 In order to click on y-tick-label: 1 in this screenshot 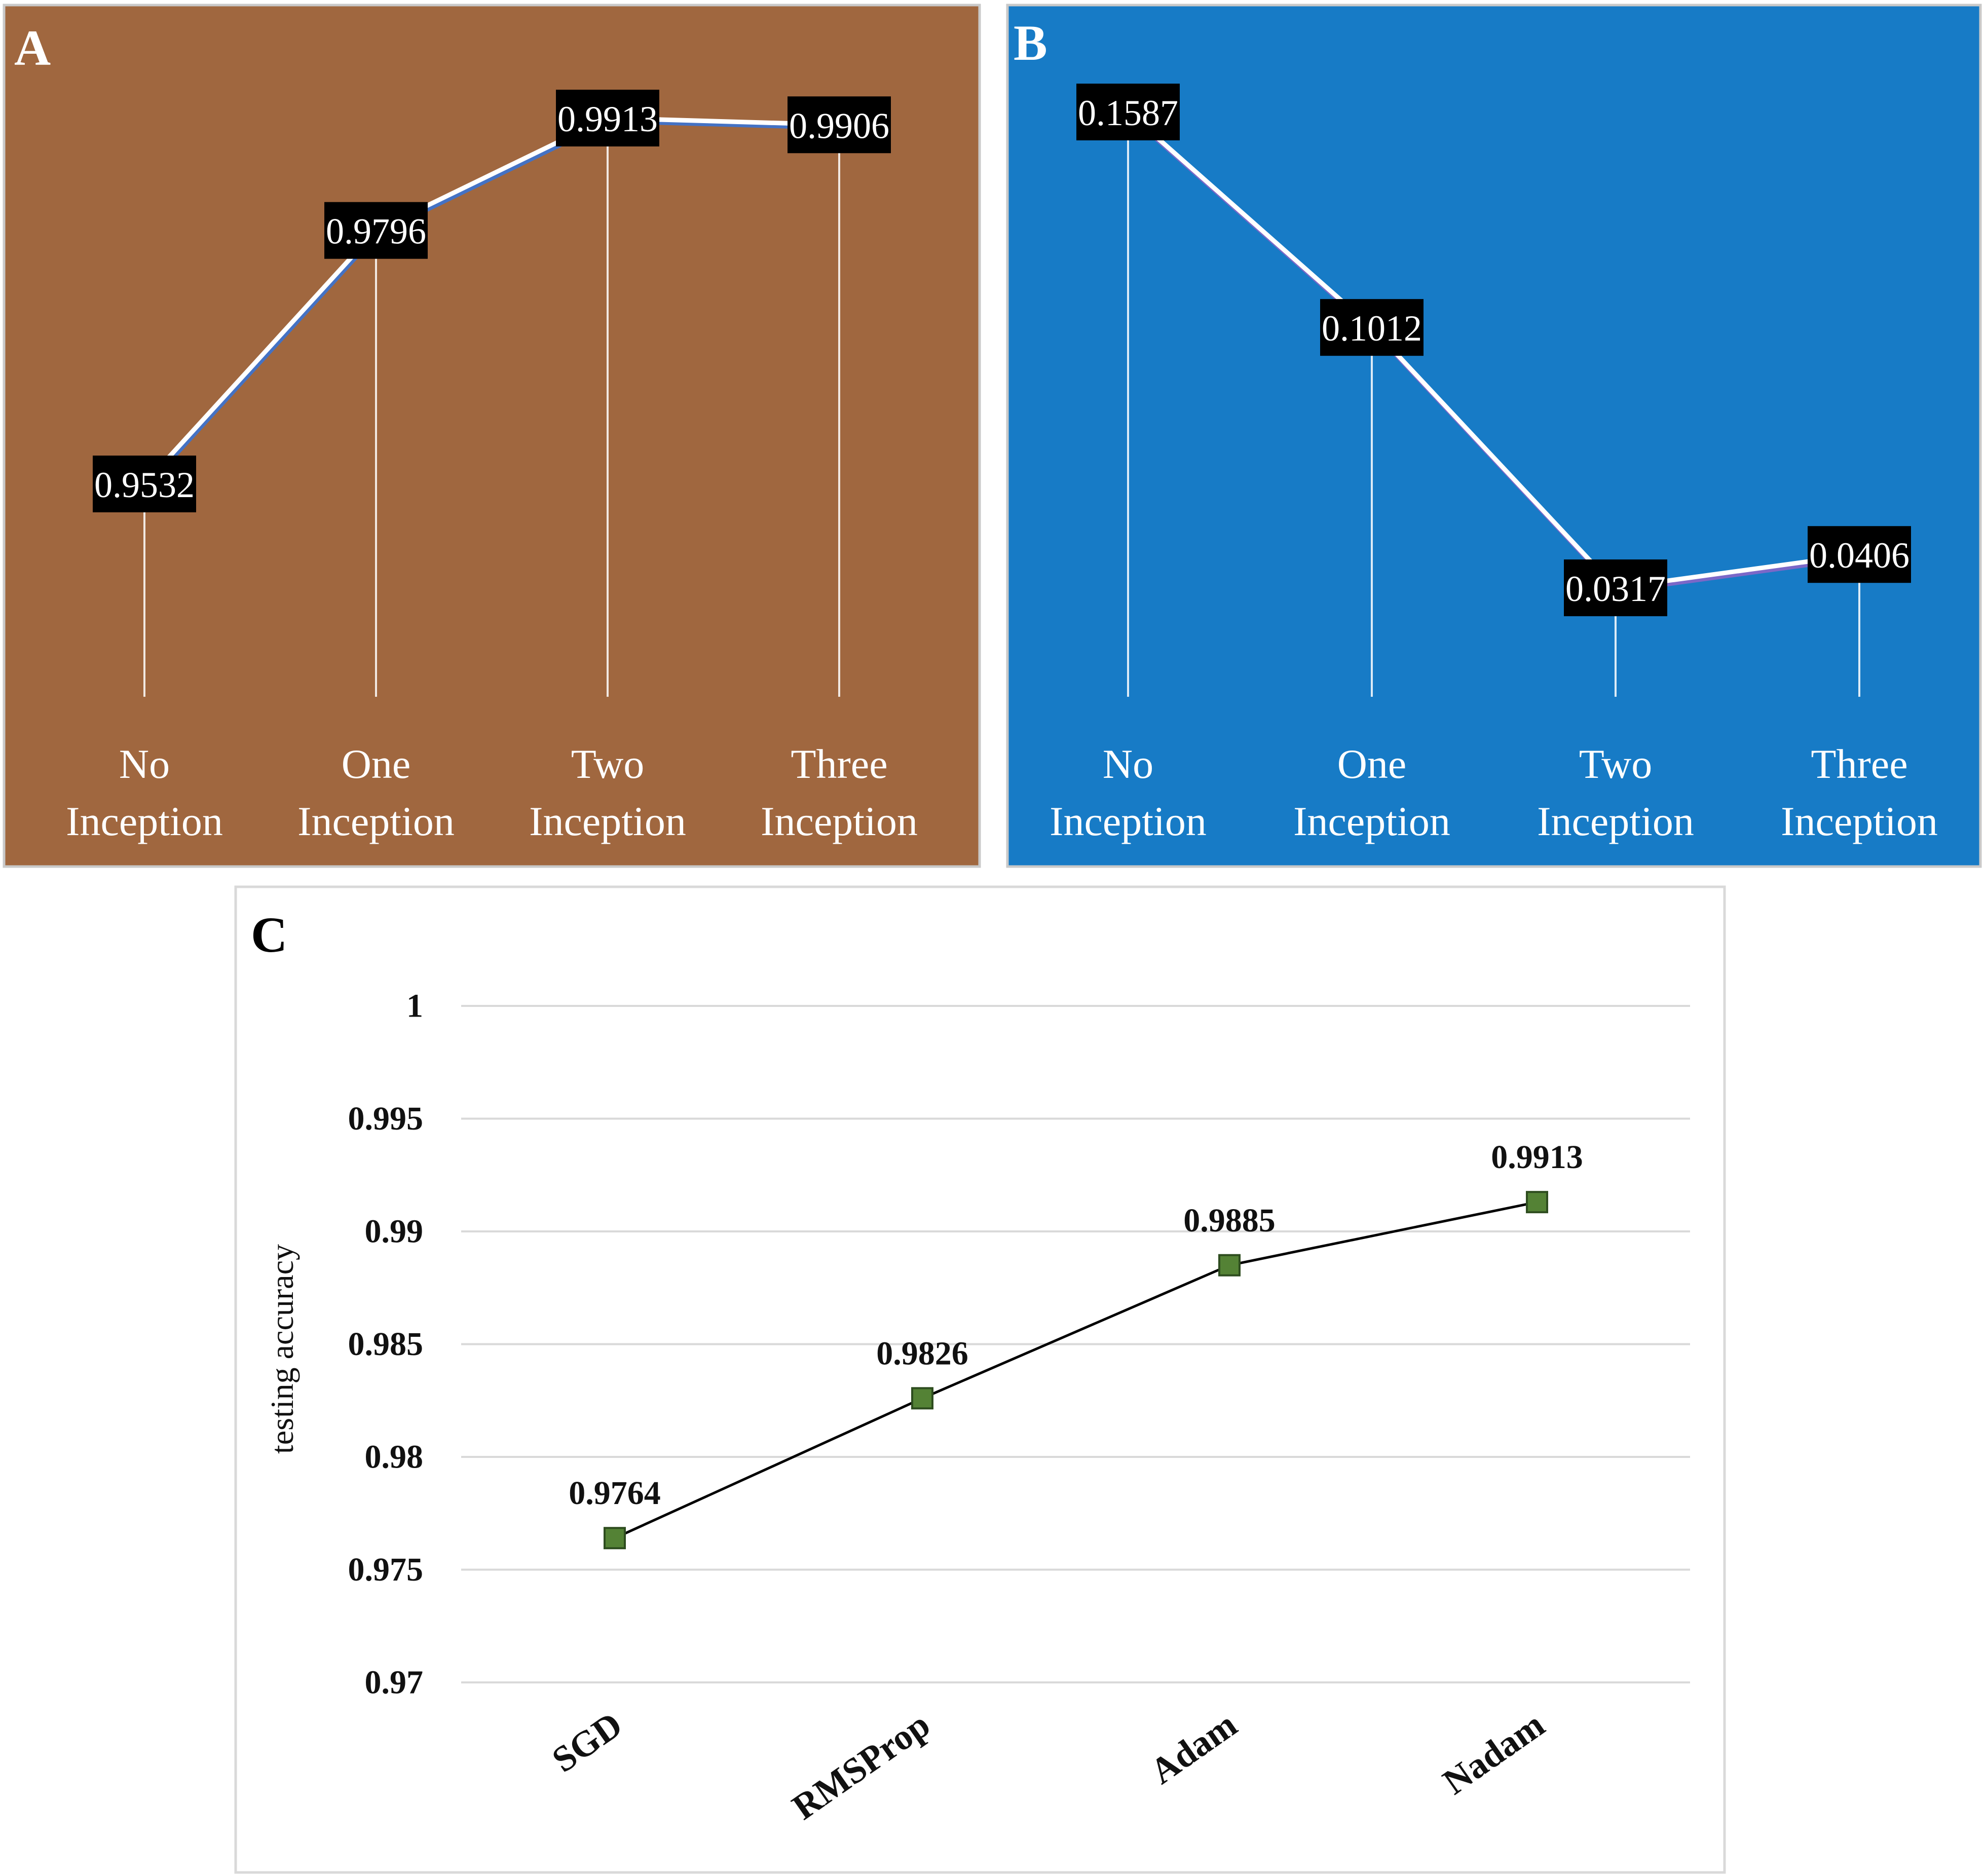, I will do `click(414, 1006)`.